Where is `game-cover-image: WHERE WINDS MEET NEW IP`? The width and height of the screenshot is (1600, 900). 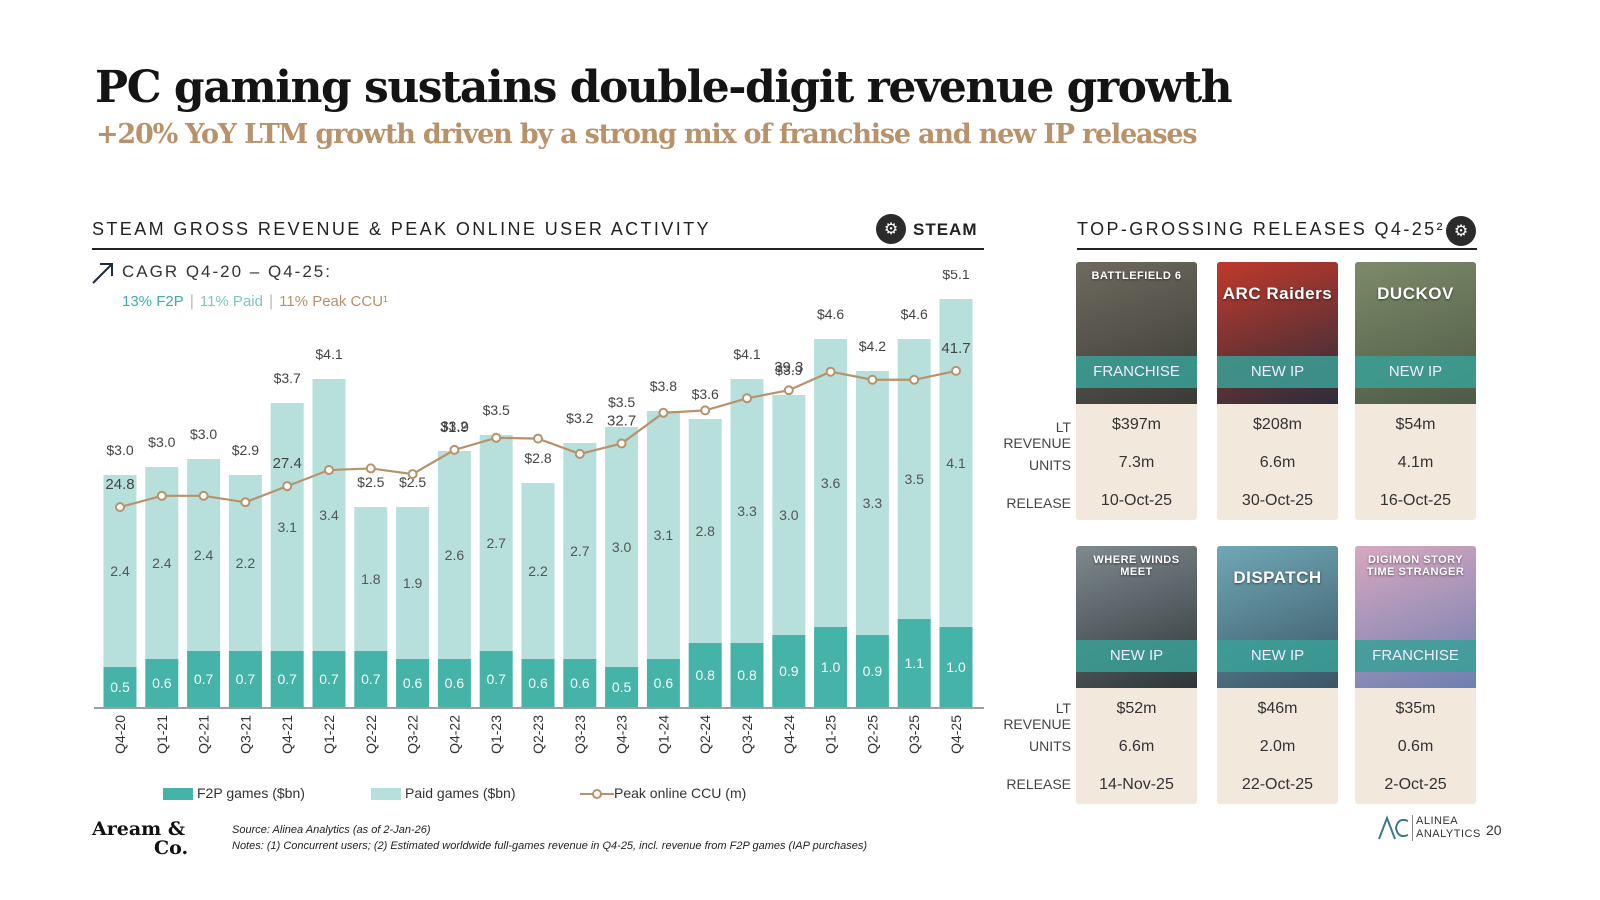
game-cover-image: WHERE WINDS MEET NEW IP is located at coordinates (1136, 617).